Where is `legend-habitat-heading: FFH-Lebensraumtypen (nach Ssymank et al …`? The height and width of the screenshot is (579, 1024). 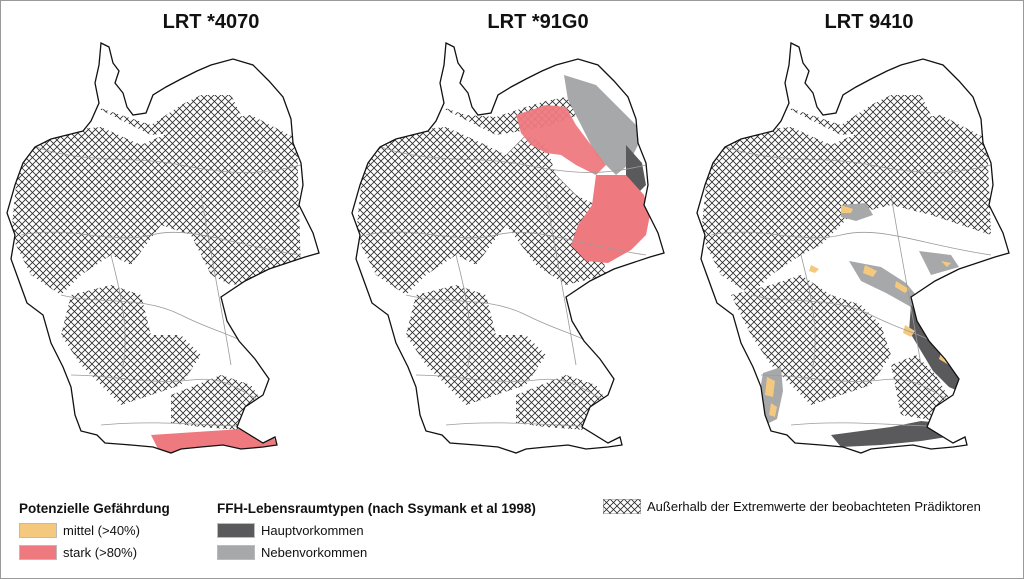
legend-habitat-heading: FFH-Lebensraumtypen (nach Ssymank et al … is located at coordinates (376, 508).